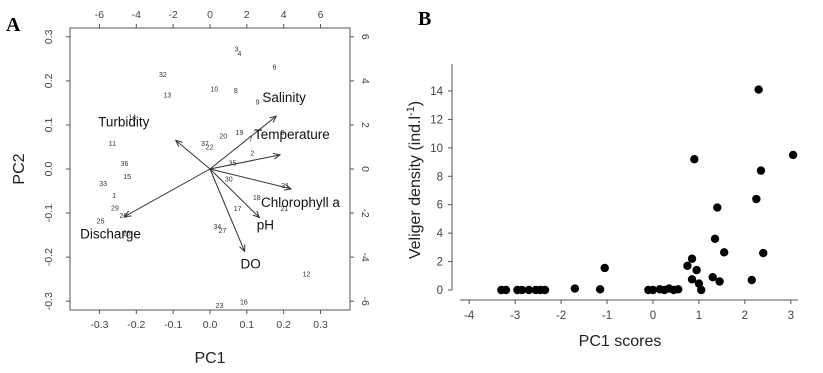  I want to click on panel-a-observation-28: 28, so click(127, 233).